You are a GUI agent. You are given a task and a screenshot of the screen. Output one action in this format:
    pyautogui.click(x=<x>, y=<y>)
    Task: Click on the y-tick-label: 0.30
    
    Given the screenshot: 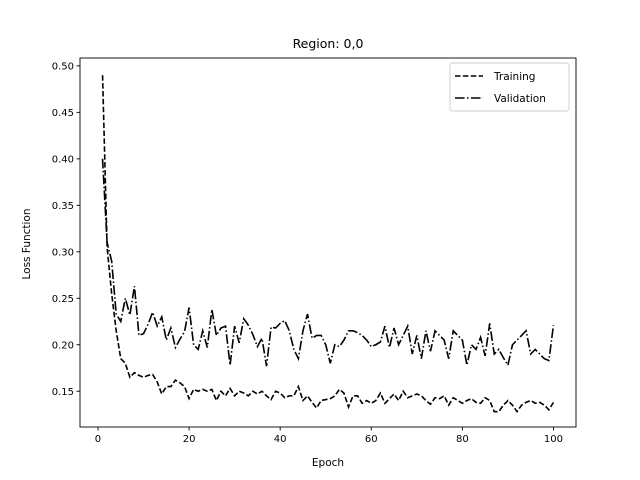 What is the action you would take?
    pyautogui.click(x=63, y=252)
    